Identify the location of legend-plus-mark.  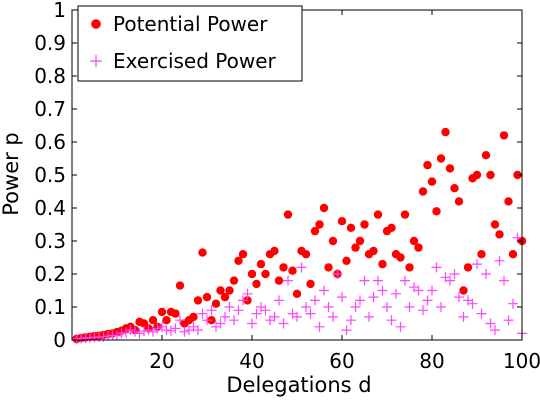
(96, 61).